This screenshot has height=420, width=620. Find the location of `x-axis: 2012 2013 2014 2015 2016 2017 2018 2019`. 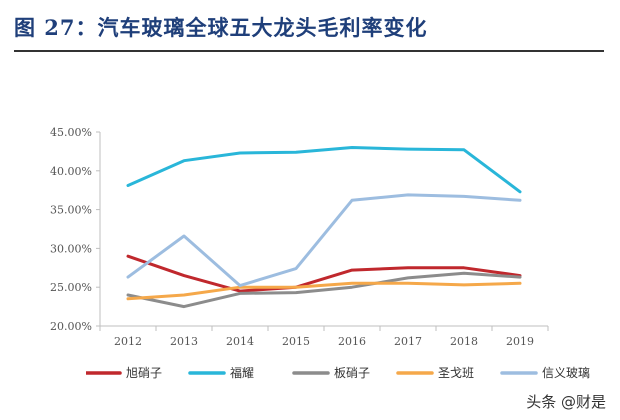

x-axis: 2012 2013 2014 2015 2016 2017 2018 2019 is located at coordinates (324, 336).